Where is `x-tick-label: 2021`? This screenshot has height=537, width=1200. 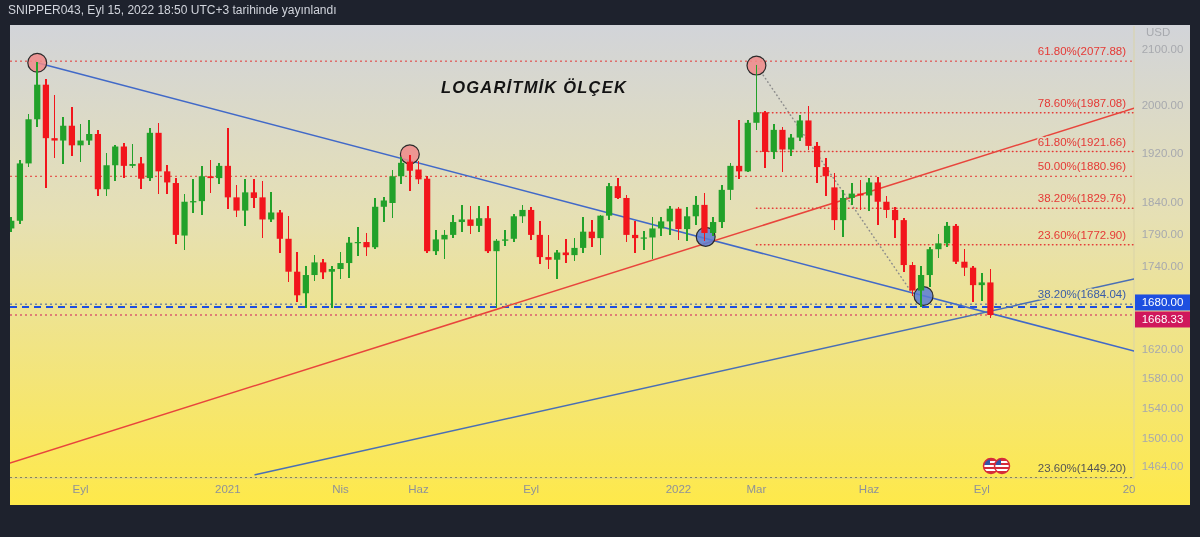 x-tick-label: 2021 is located at coordinates (228, 489).